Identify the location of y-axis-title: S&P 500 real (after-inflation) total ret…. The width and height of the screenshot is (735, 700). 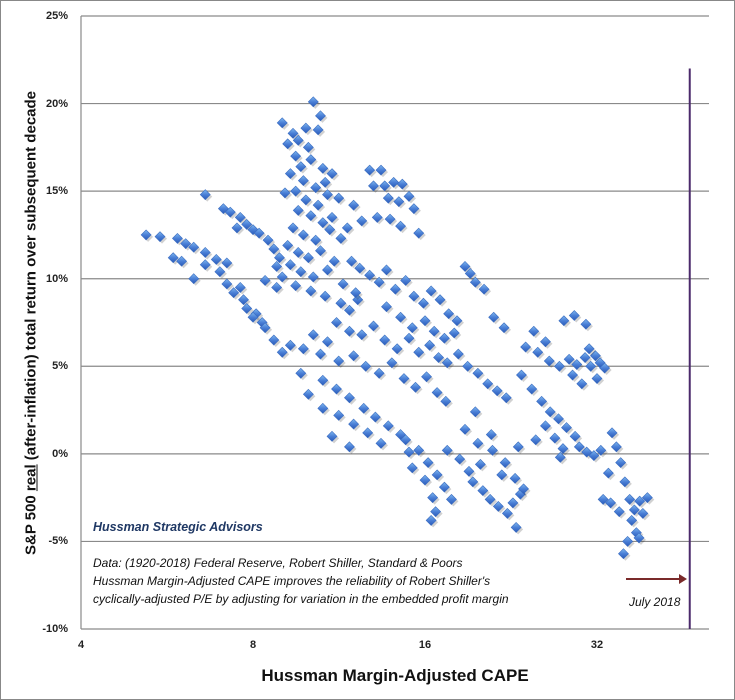
(31, 323).